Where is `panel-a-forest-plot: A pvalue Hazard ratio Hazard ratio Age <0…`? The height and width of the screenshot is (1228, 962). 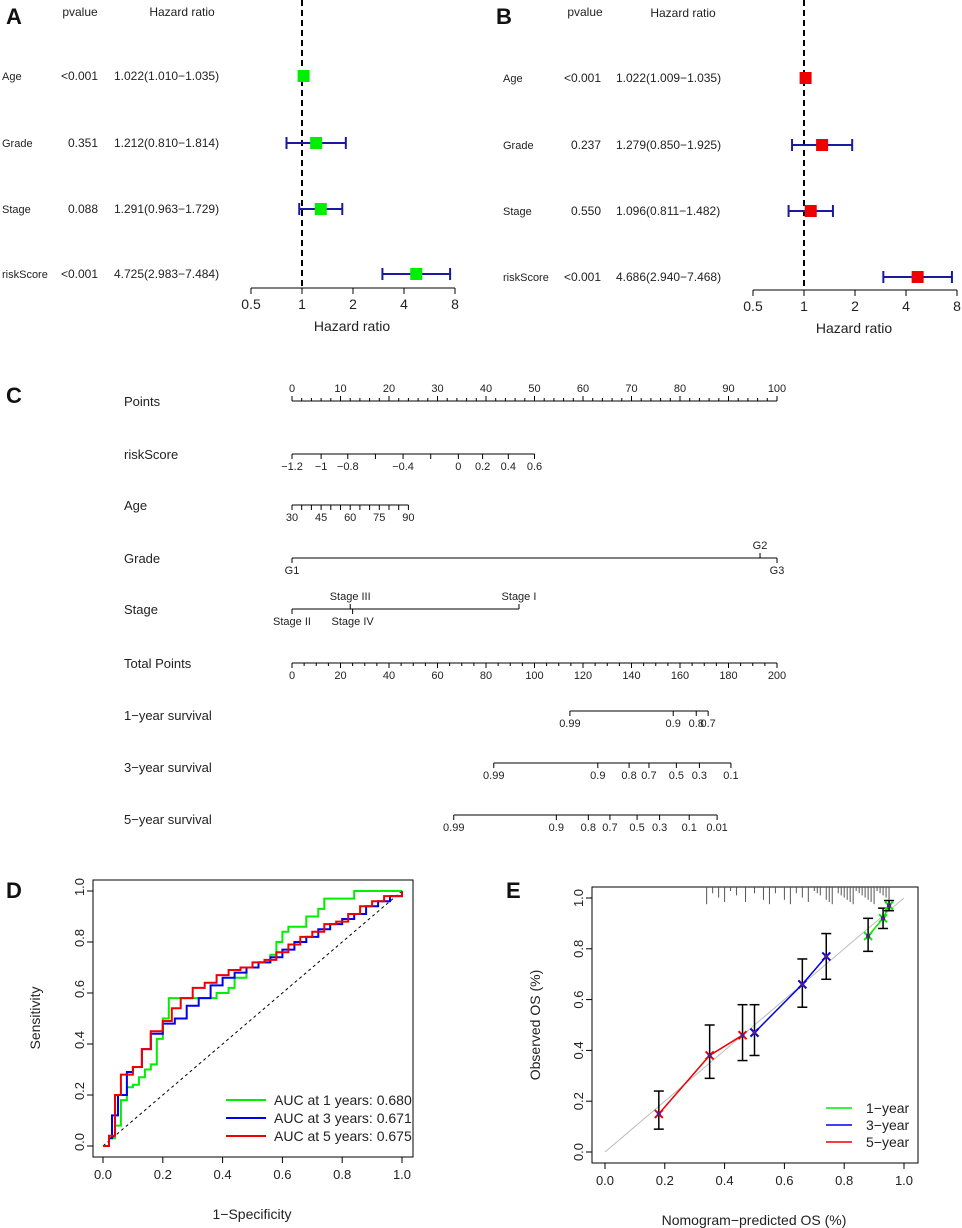
panel-a-forest-plot: A pvalue Hazard ratio Hazard ratio Age <0… is located at coordinates (230, 167).